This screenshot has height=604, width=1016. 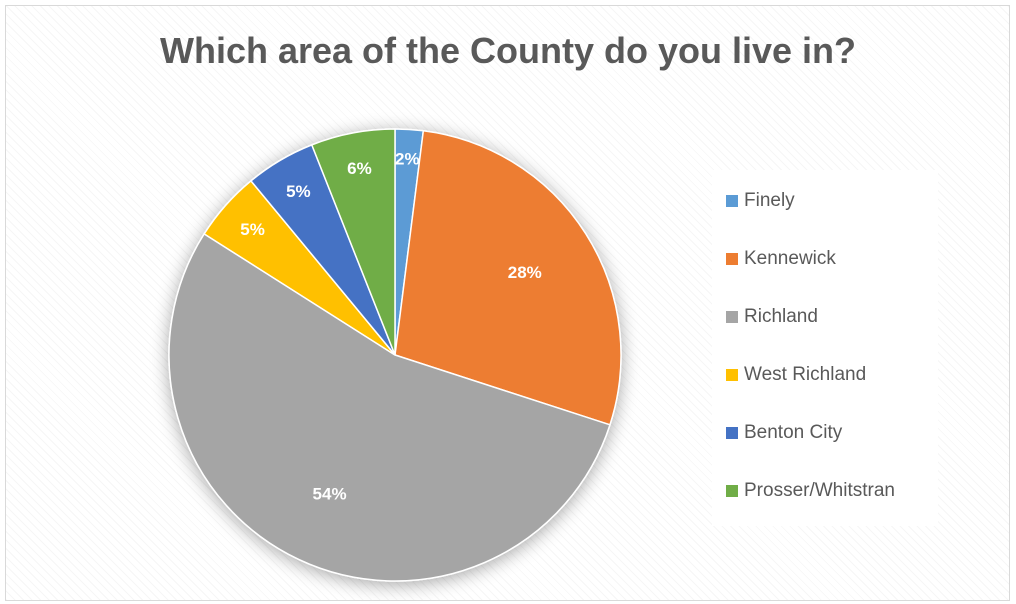 I want to click on legend-item-richland: Richland, so click(x=772, y=317).